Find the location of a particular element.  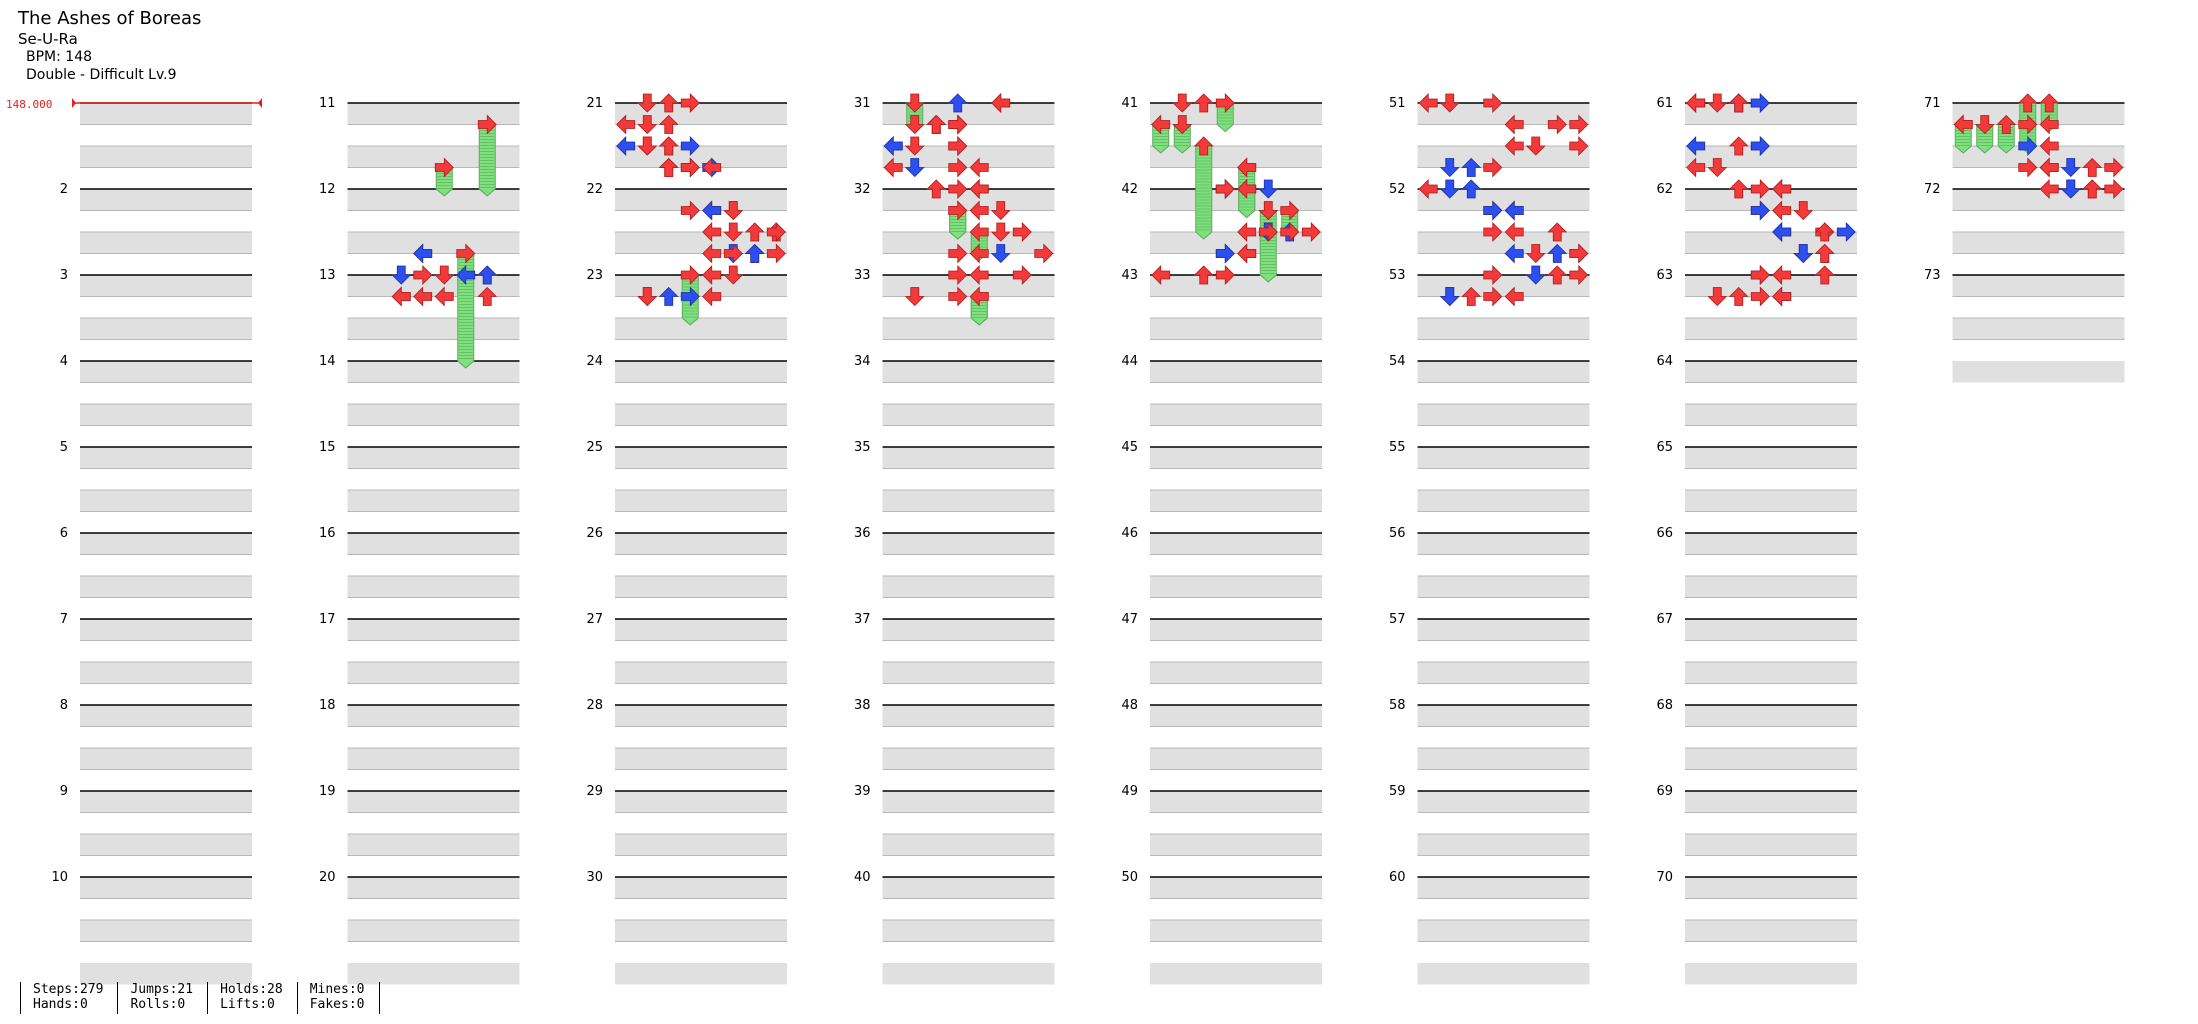

bpm-marker-end is located at coordinates (260, 103).